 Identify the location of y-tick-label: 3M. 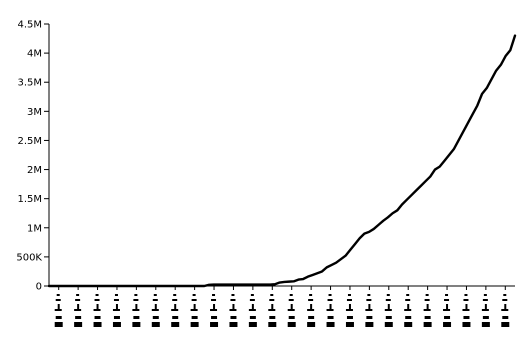
(34, 112).